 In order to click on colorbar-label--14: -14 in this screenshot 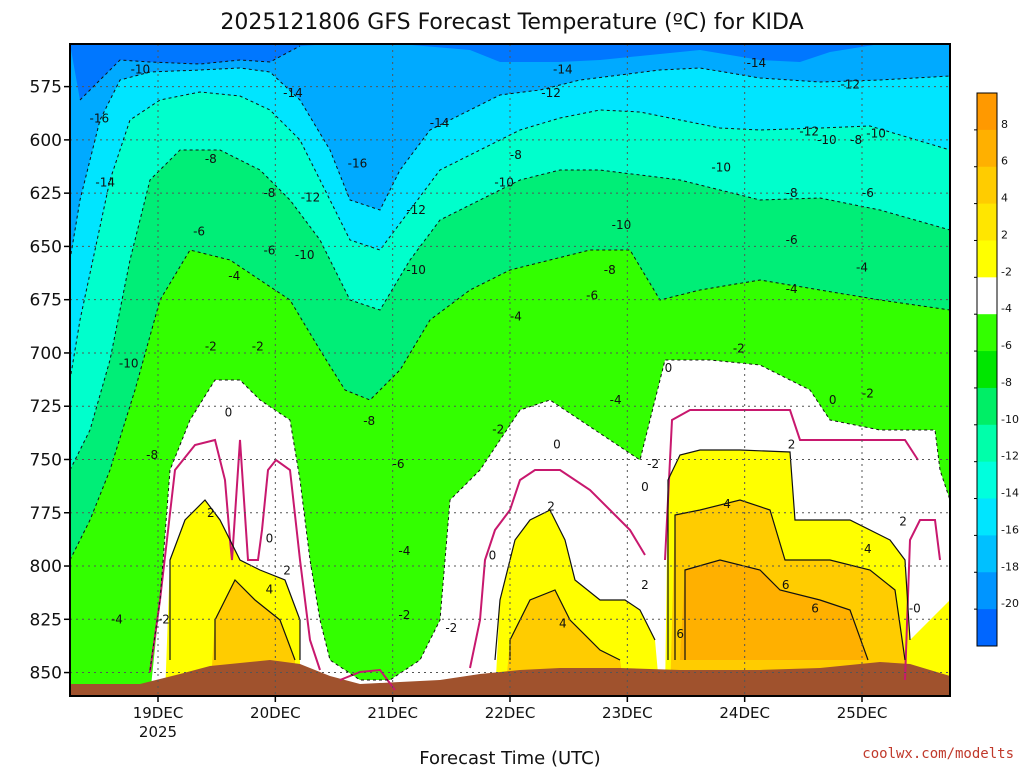, I will do `click(1010, 493)`.